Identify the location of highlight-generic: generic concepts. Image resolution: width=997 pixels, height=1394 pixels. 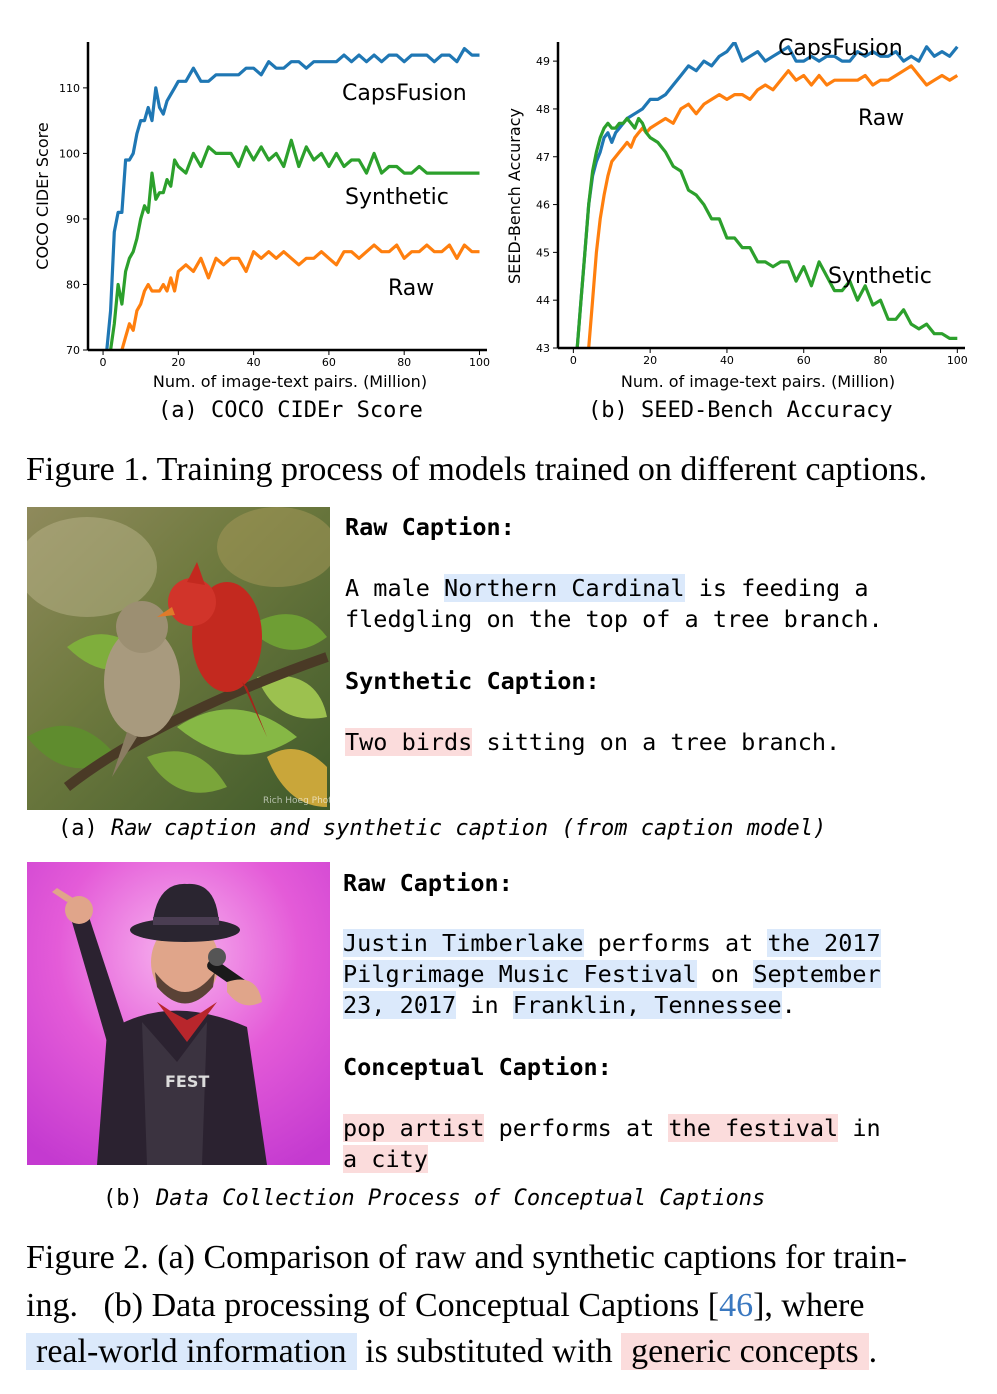
(745, 1351).